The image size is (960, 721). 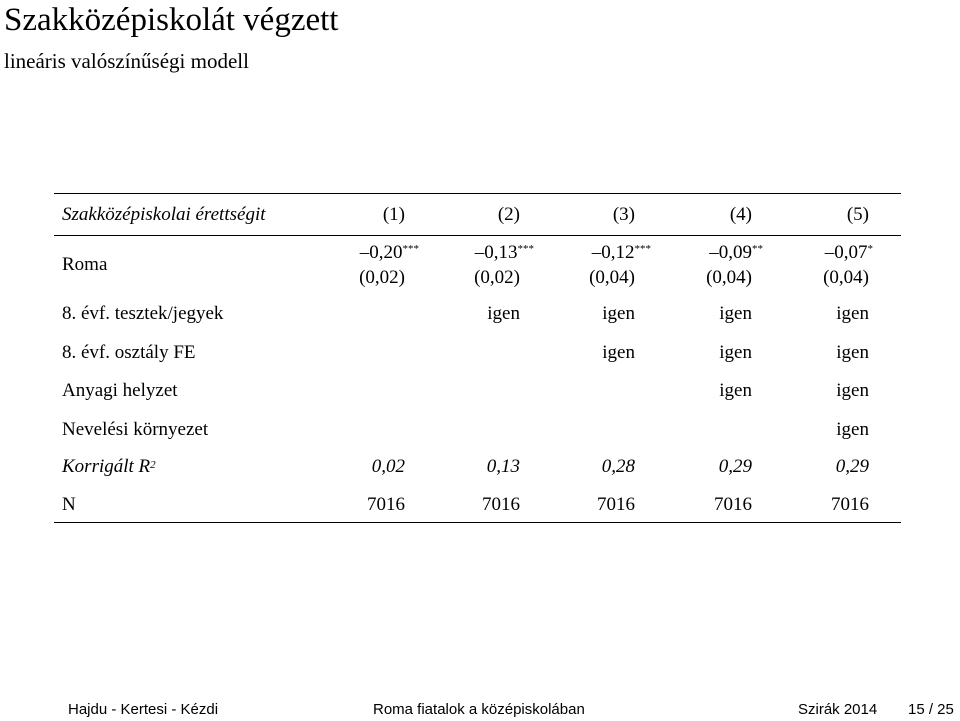 What do you see at coordinates (508, 214) in the screenshot?
I see `column-header-2: (2)` at bounding box center [508, 214].